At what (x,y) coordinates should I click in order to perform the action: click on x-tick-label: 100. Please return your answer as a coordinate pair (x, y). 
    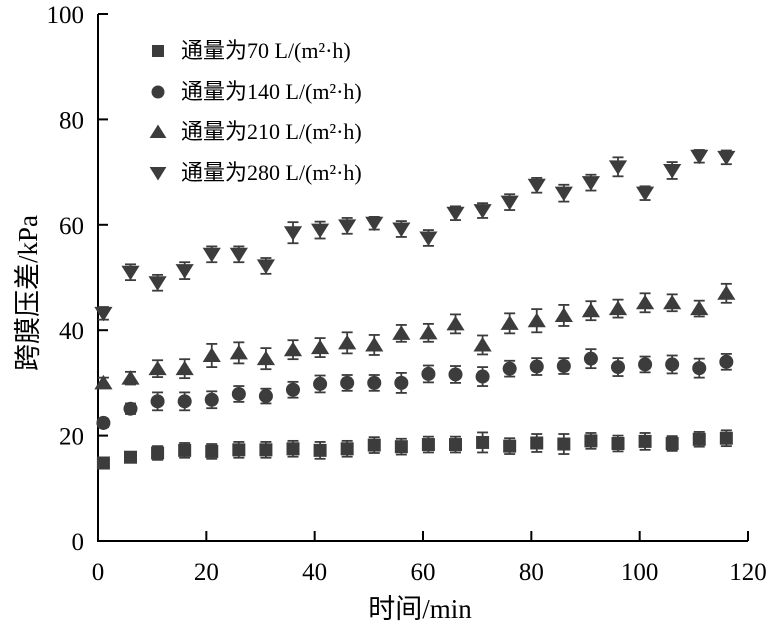
    Looking at the image, I should click on (640, 572).